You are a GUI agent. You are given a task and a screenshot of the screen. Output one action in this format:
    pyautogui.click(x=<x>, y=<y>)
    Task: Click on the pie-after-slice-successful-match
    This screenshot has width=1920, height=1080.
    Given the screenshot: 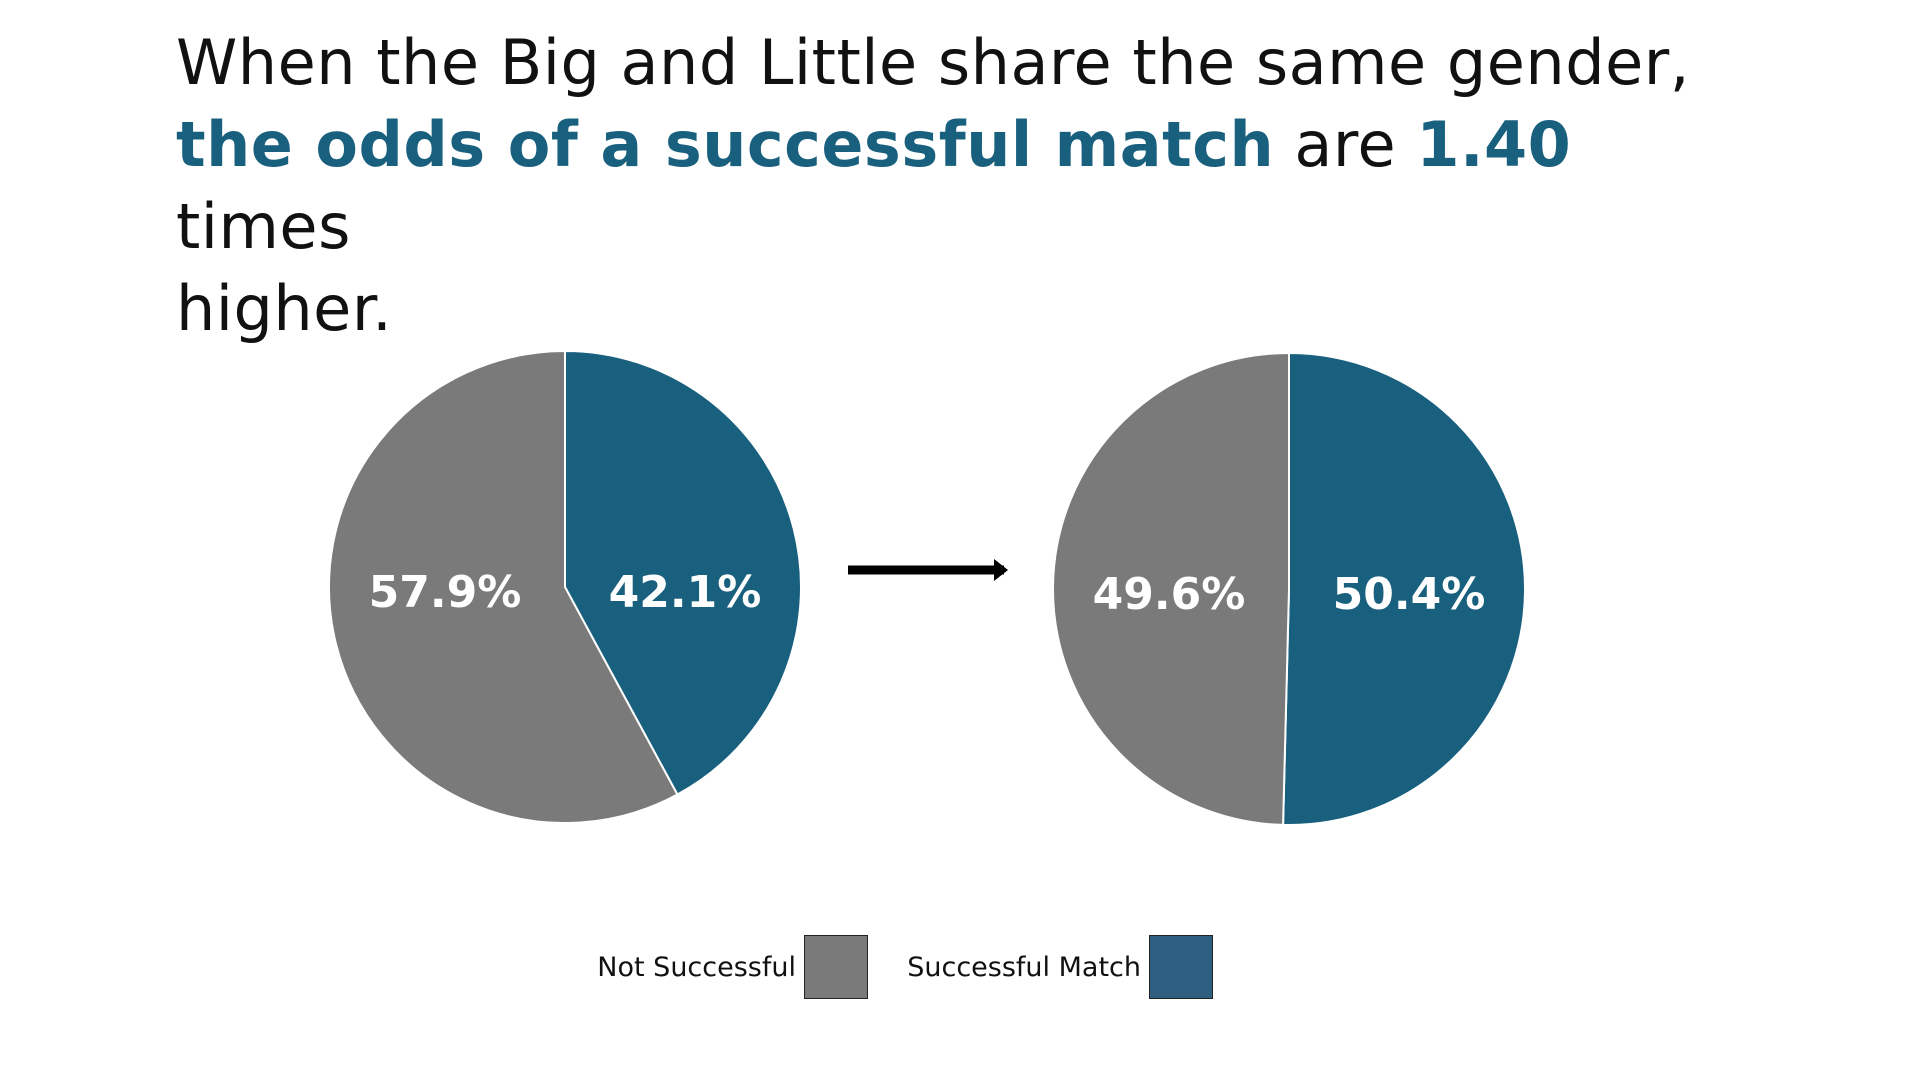 What is the action you would take?
    pyautogui.click(x=1404, y=588)
    